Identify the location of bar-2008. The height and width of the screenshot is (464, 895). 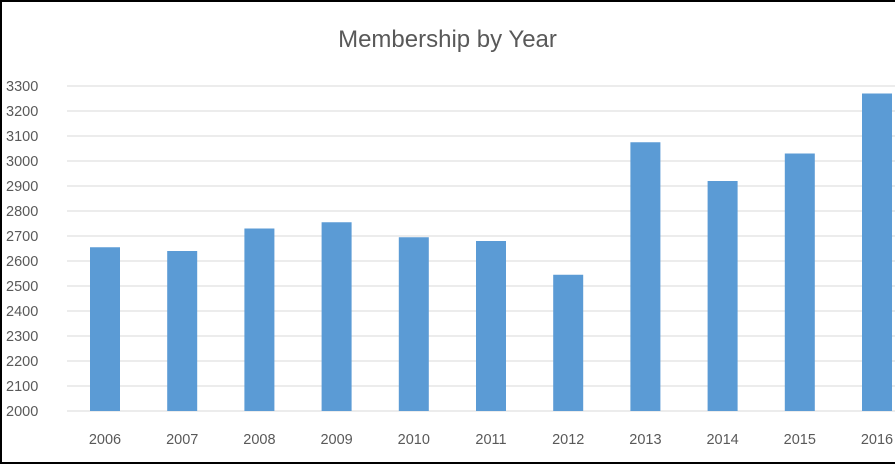
(259, 319).